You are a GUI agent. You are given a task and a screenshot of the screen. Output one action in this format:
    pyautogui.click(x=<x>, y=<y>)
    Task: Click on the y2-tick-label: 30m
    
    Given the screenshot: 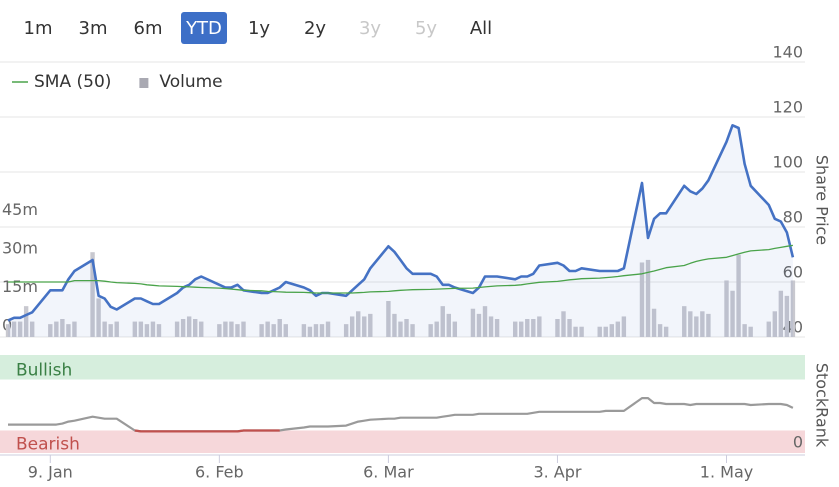 What is the action you would take?
    pyautogui.click(x=20, y=247)
    